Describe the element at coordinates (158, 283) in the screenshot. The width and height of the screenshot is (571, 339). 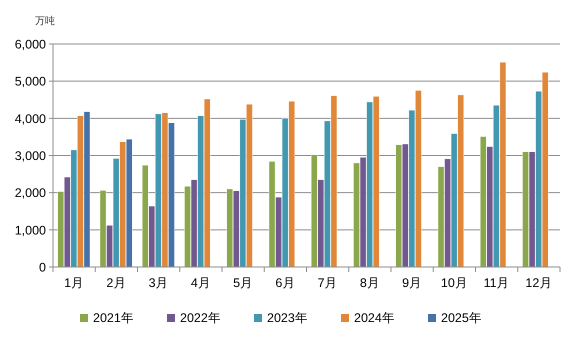
I see `x-tick-label: 3月` at that location.